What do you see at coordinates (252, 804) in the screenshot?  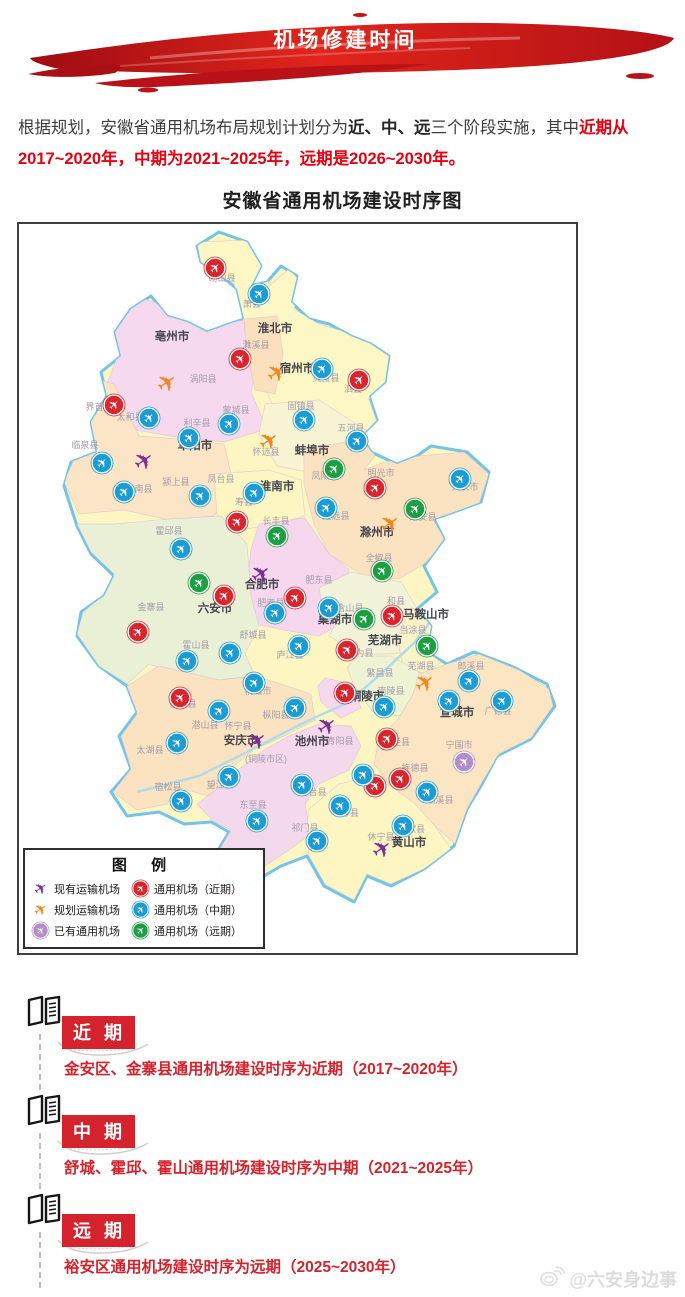 I see `county-label: 东至县` at bounding box center [252, 804].